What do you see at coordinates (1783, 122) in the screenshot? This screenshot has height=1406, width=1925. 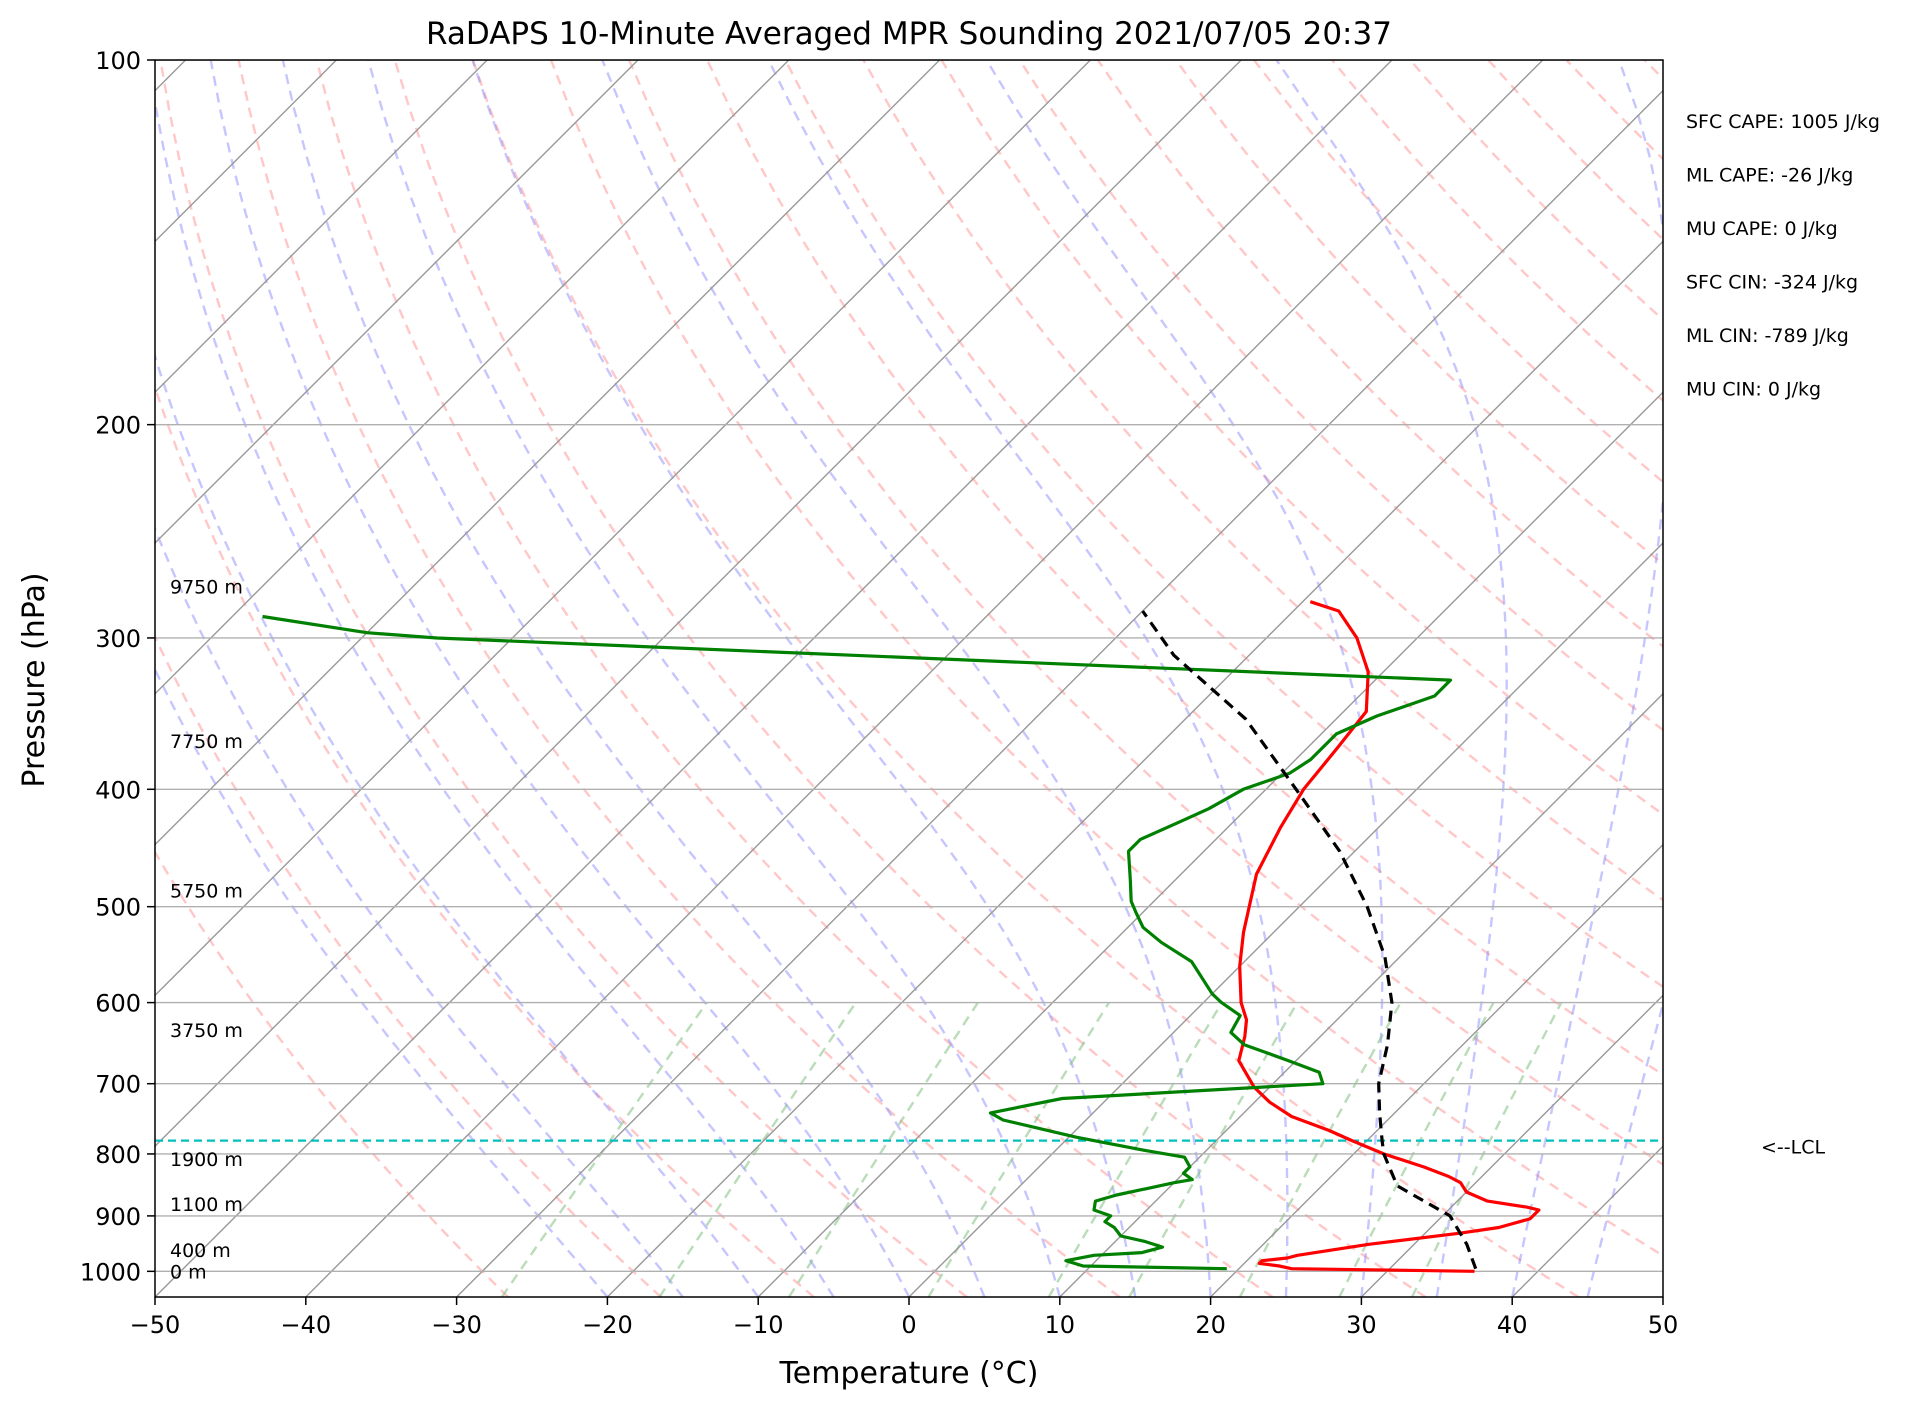 I see `stability-index: SFC CAPE: 1005 J/kg` at bounding box center [1783, 122].